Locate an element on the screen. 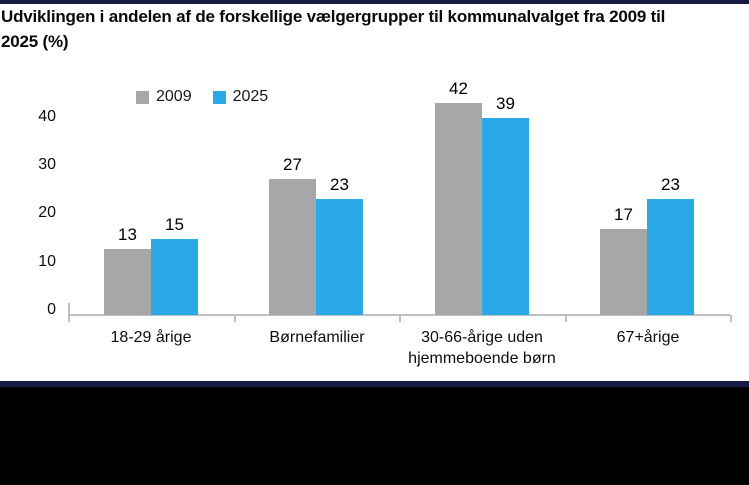 The width and height of the screenshot is (749, 485). legend-label-2009: 2009 is located at coordinates (174, 96).